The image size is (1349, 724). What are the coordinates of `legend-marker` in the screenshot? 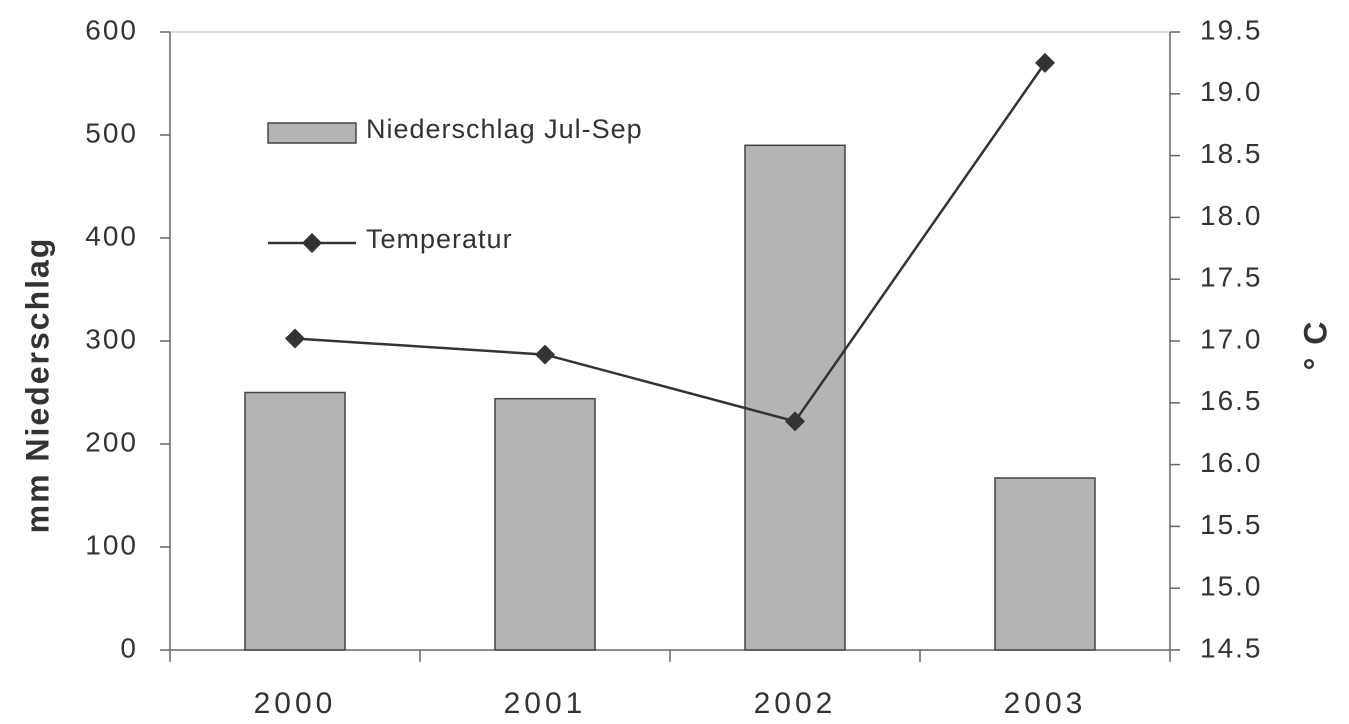 It's located at (312, 243).